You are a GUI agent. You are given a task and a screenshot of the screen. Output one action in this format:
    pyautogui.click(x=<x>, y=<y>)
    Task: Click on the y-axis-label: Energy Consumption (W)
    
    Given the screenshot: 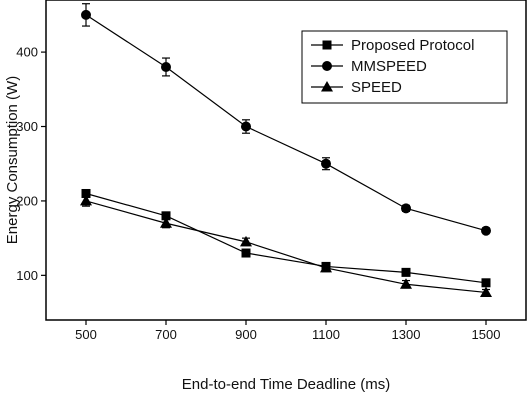 What is the action you would take?
    pyautogui.click(x=12, y=160)
    